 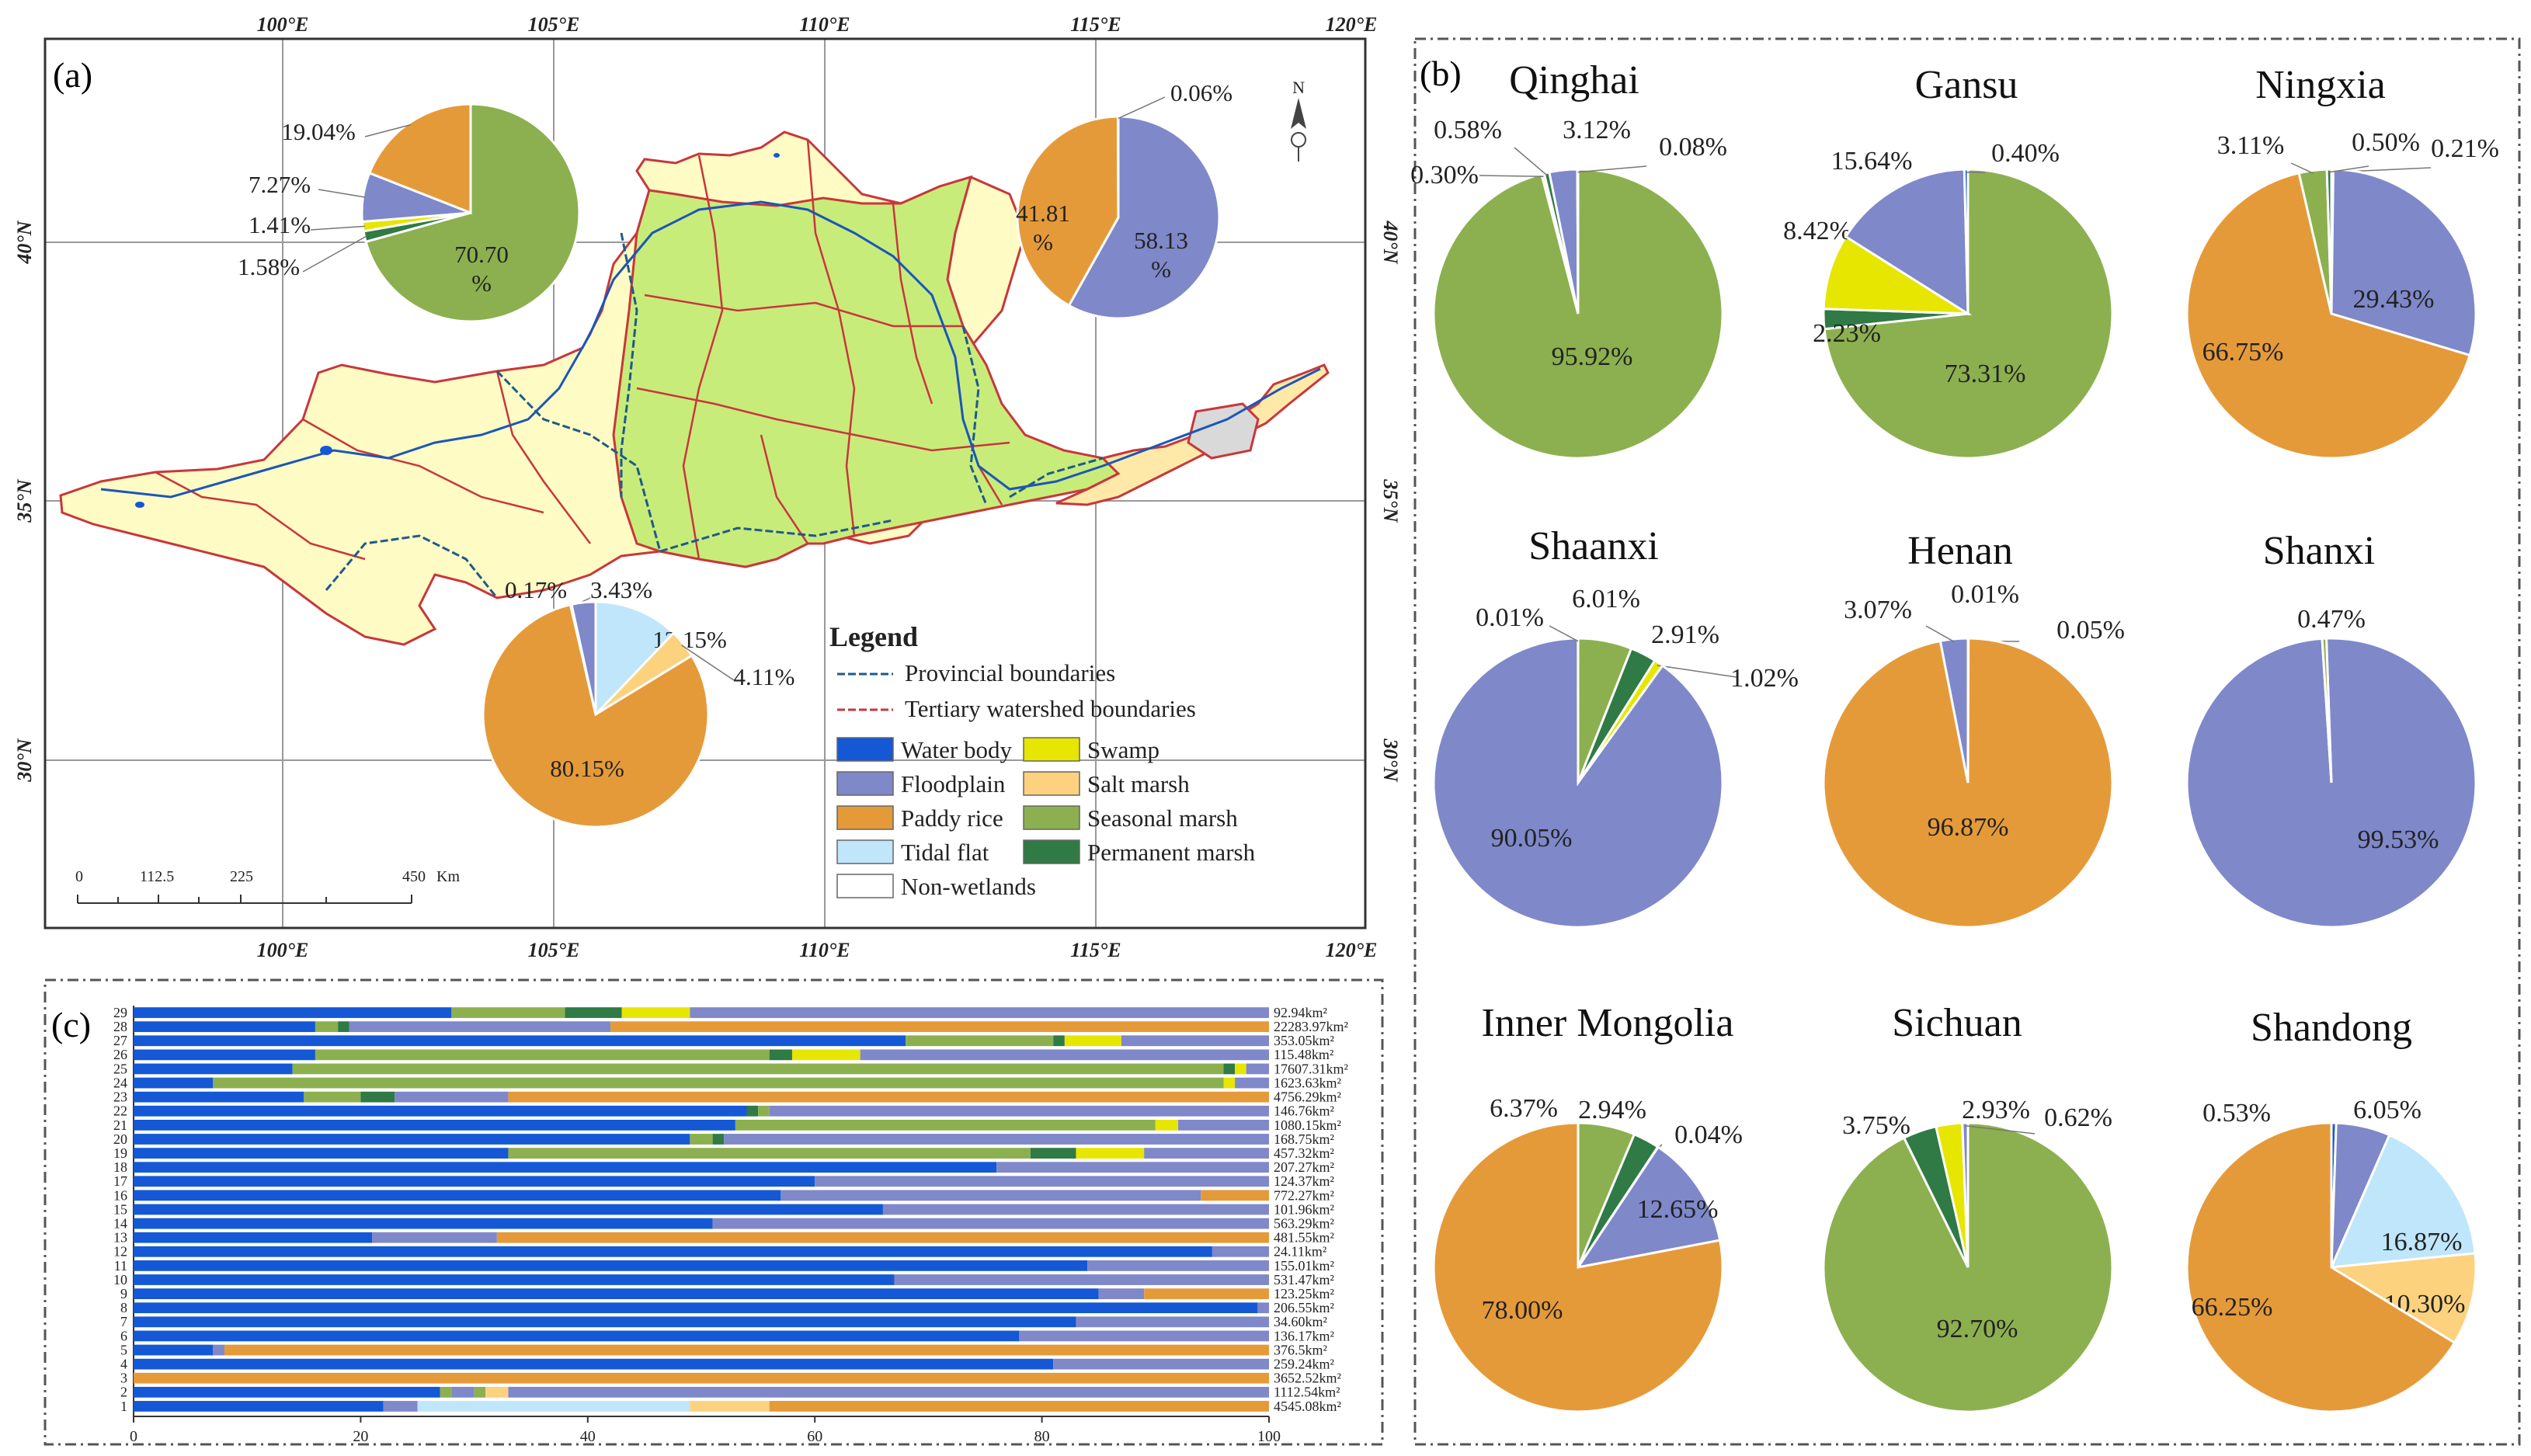 What do you see at coordinates (2387, 1110) in the screenshot?
I see `pie-shandong-label-1: 6.05%` at bounding box center [2387, 1110].